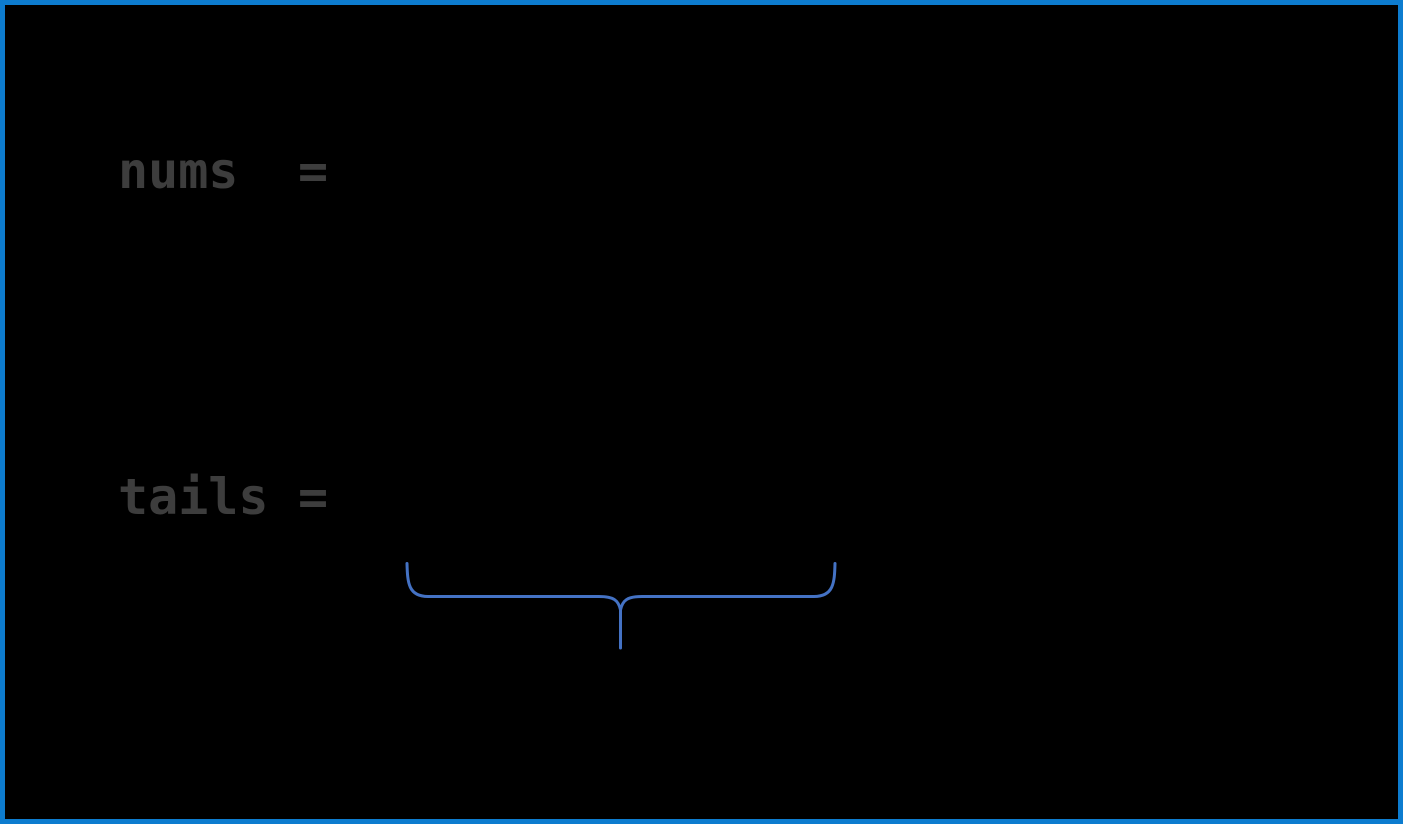  I want to click on nums-equals-sign: =, so click(313, 171).